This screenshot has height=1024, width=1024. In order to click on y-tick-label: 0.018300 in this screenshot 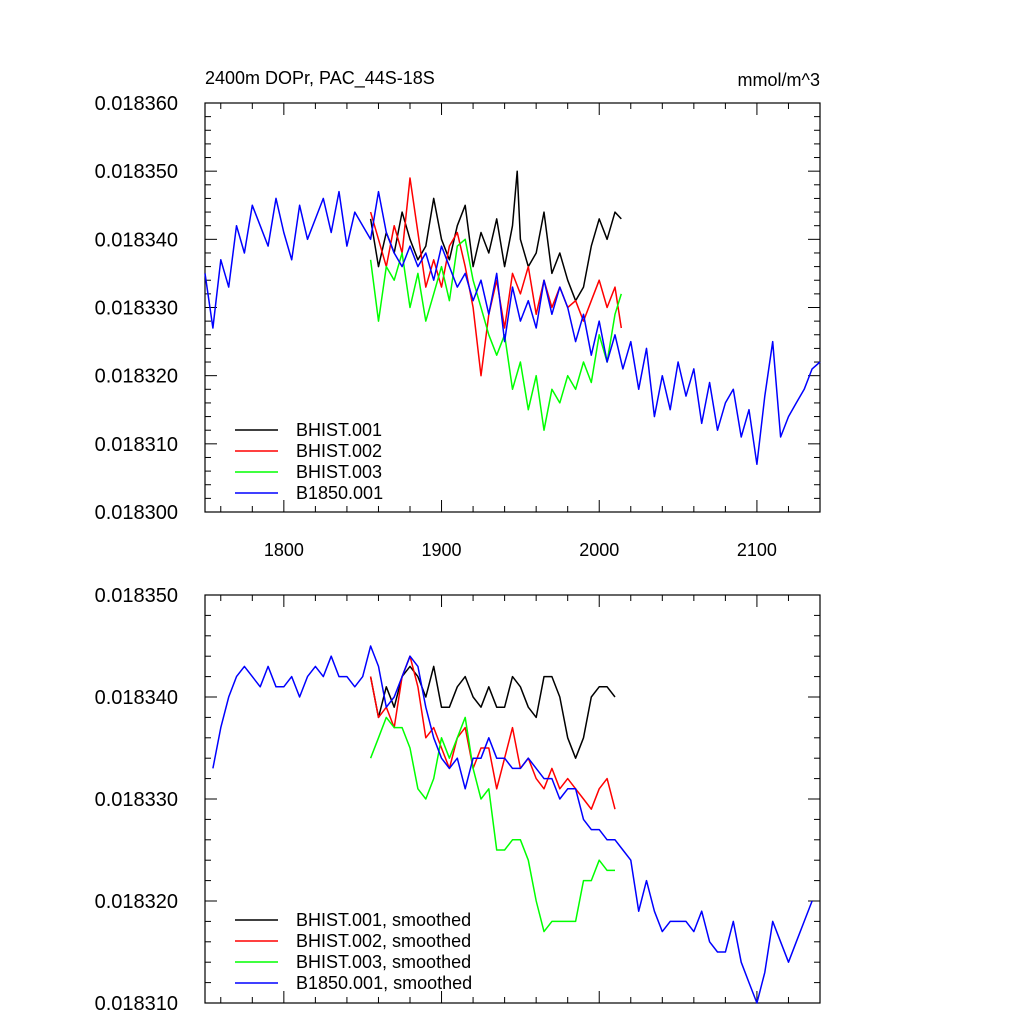, I will do `click(136, 513)`.